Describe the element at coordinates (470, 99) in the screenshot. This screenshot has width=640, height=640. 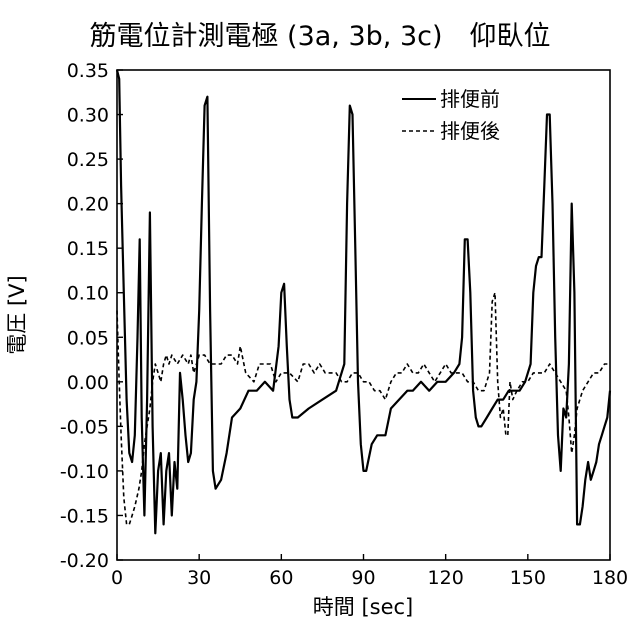
I see `legend-label-series-1: 排便前` at that location.